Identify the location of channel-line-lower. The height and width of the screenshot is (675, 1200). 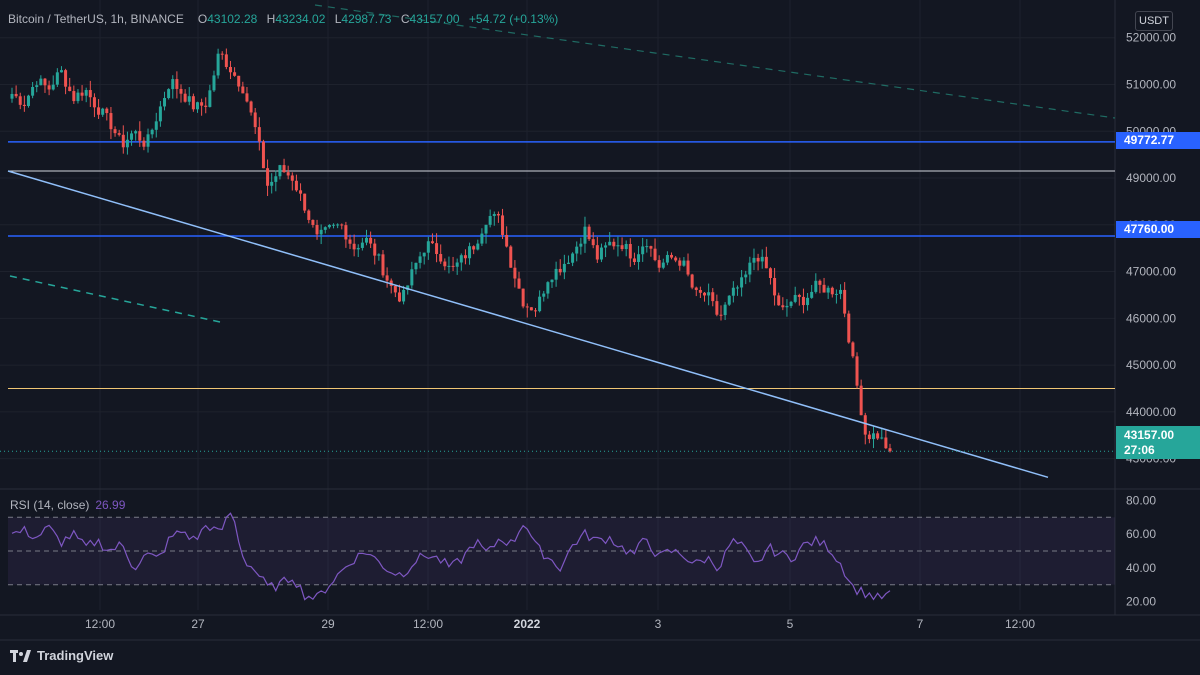
(115, 299).